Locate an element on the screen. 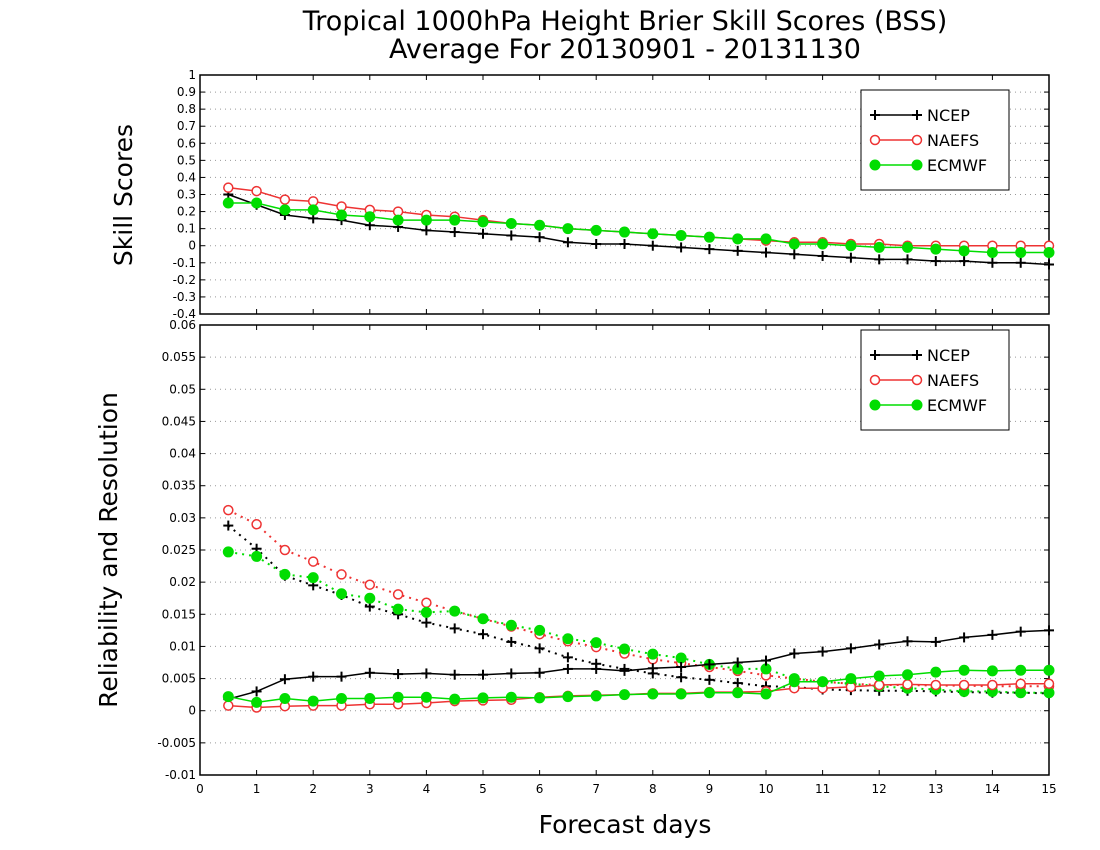 The height and width of the screenshot is (850, 1100). series-line-naefs is located at coordinates (638, 216).